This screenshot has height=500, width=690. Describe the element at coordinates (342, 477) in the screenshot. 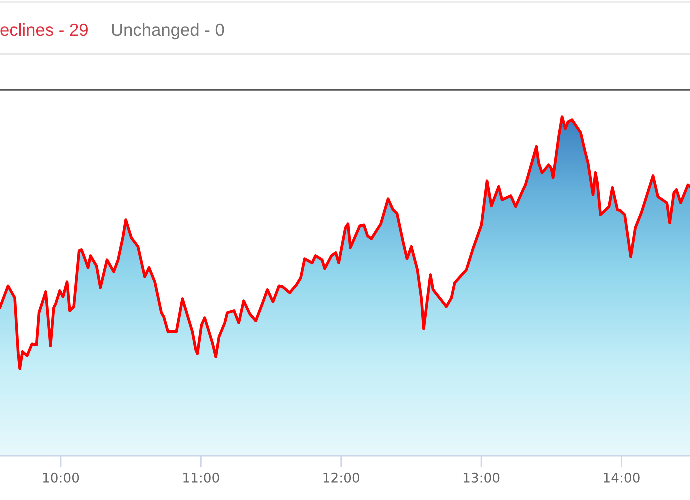

I see `x-tick-label: 12:00` at that location.